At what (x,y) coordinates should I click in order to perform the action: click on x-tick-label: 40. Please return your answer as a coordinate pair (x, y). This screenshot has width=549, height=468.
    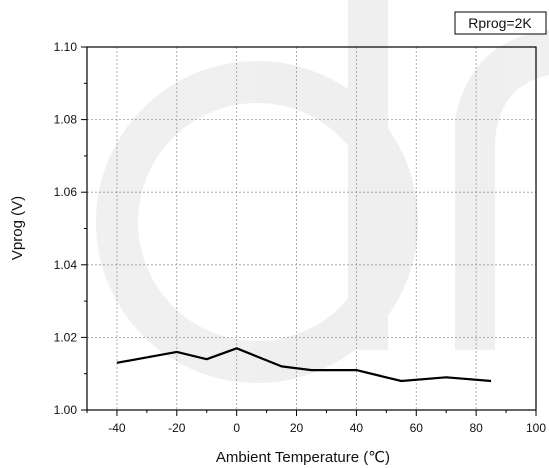
    Looking at the image, I should click on (357, 428).